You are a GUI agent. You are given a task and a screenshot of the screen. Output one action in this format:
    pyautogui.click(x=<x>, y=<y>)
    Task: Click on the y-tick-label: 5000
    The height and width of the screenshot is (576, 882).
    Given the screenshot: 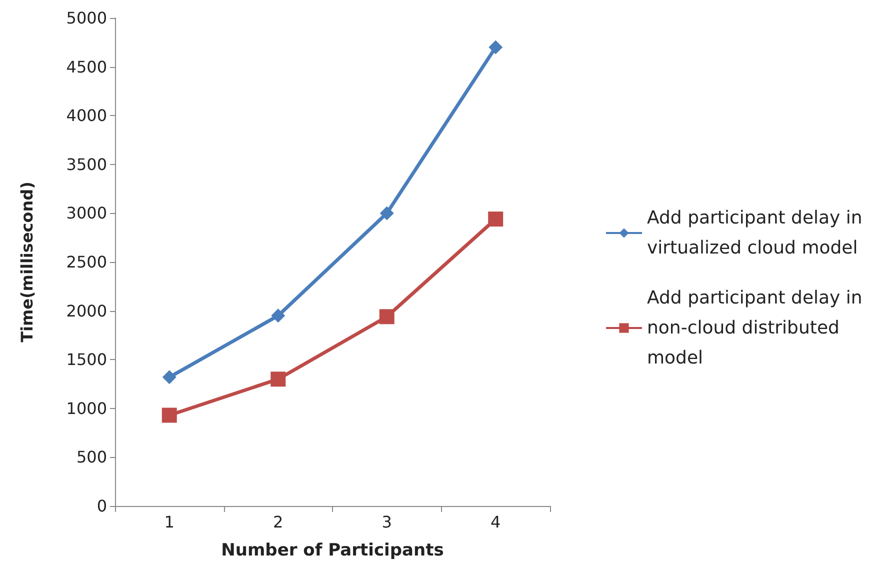 What is the action you would take?
    pyautogui.click(x=86, y=18)
    